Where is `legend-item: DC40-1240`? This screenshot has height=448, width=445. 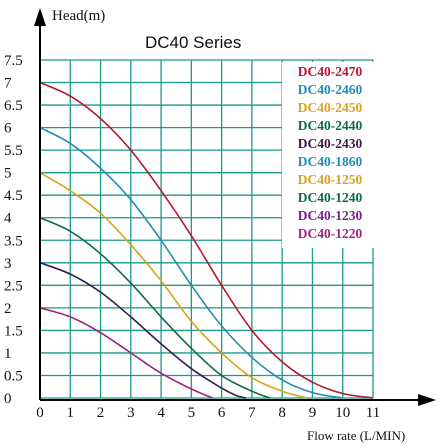
legend-item: DC40-1240 is located at coordinates (330, 197).